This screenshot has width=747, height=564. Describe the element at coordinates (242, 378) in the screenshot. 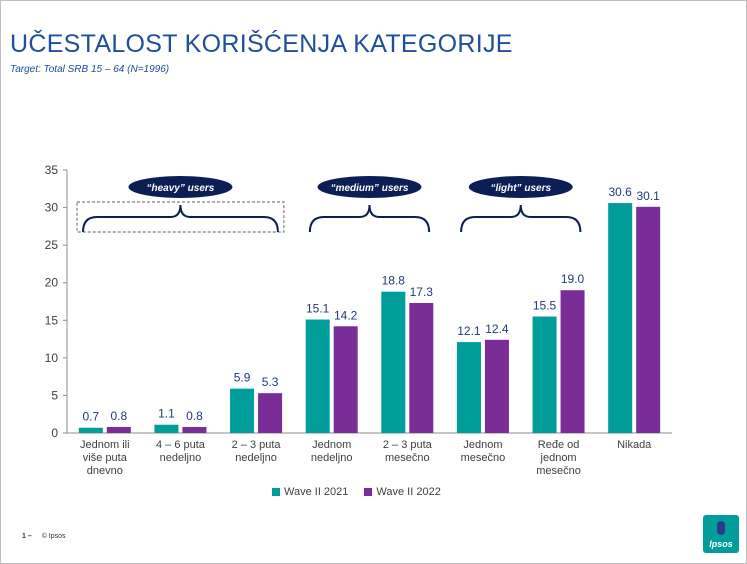

I see `data-label: 5.9` at that location.